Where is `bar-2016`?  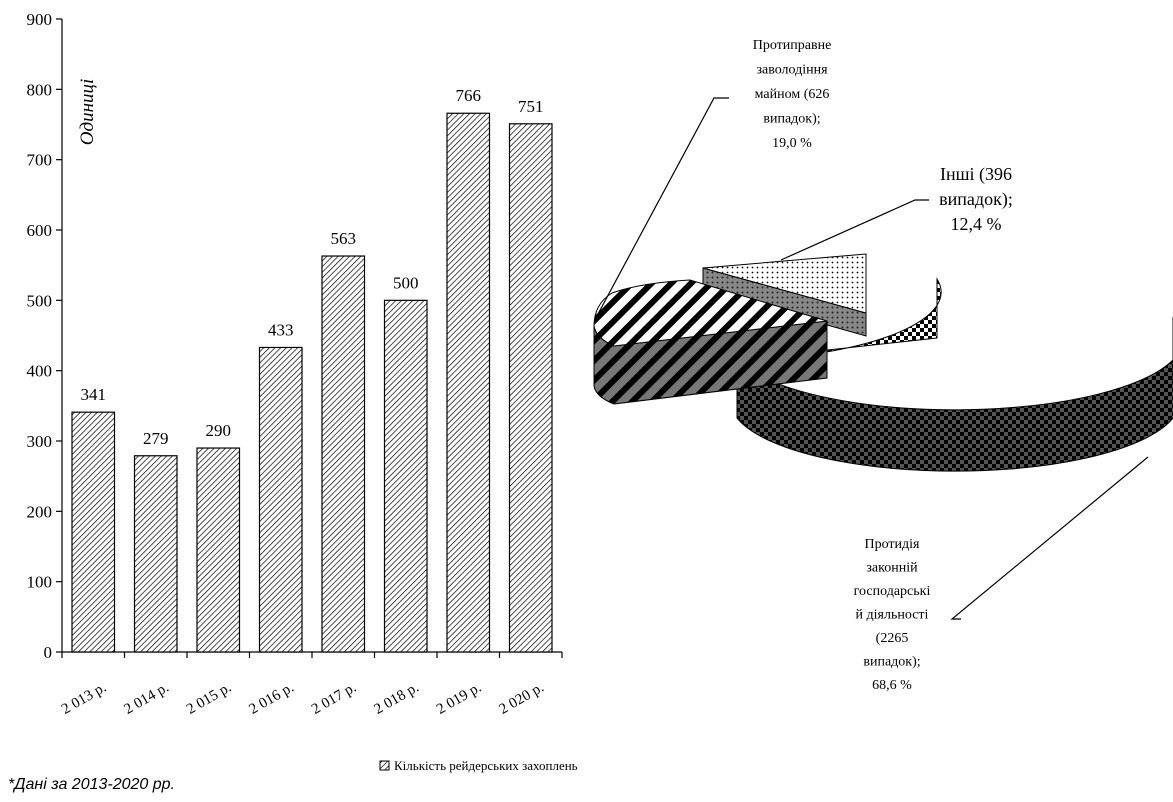 bar-2016 is located at coordinates (280, 499).